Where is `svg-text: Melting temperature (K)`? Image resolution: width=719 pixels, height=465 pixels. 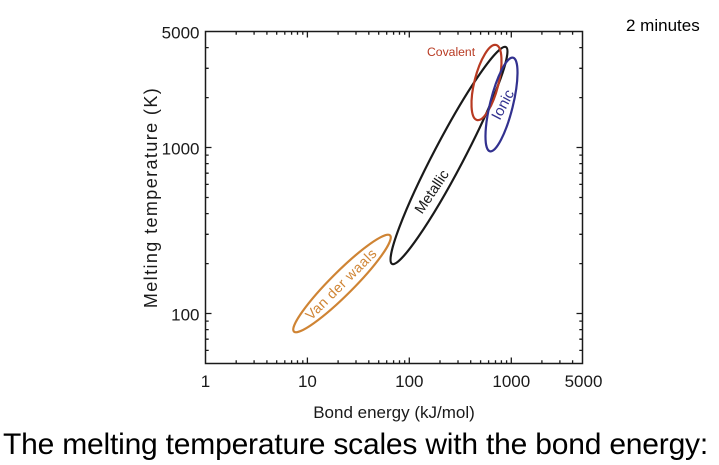 svg-text: Melting temperature (K) is located at coordinates (151, 197).